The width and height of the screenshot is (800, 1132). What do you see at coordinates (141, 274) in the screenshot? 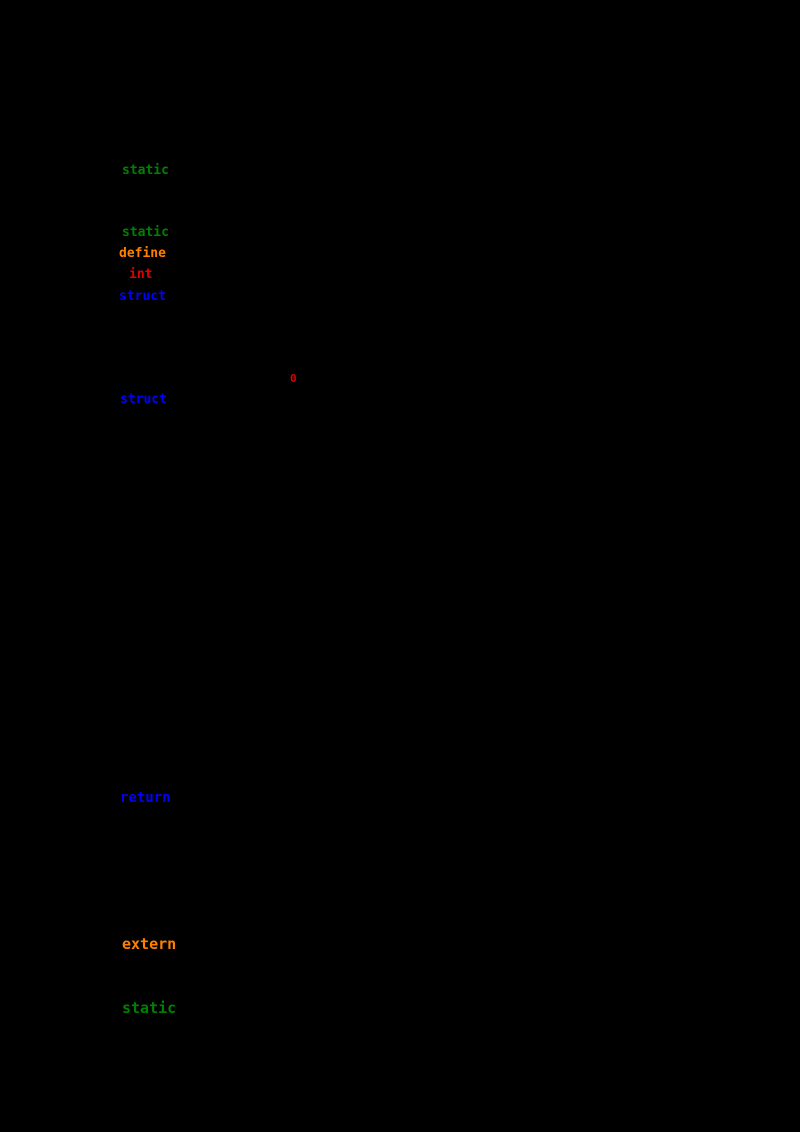
I see `code-token: int` at bounding box center [141, 274].